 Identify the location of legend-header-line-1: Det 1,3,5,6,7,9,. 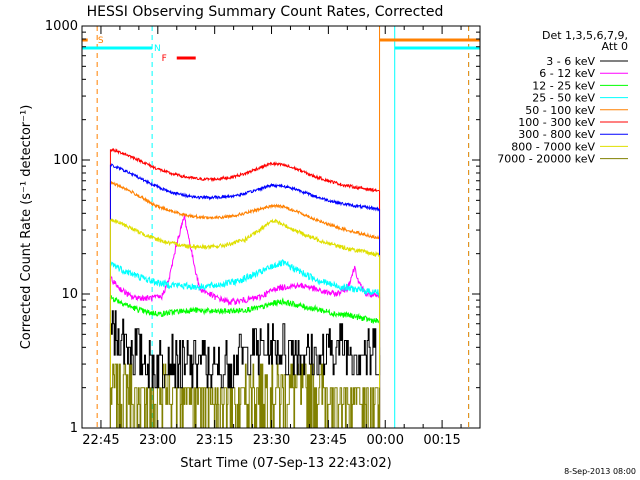
(585, 35).